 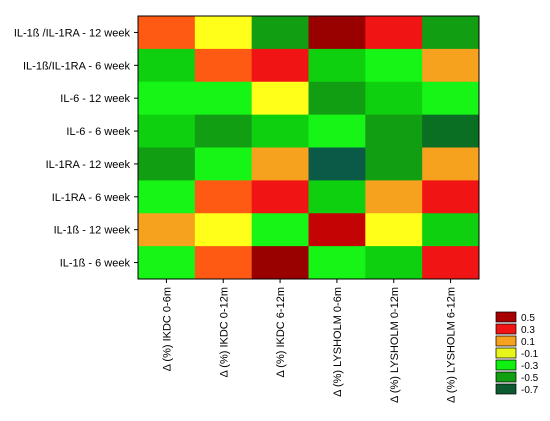 What do you see at coordinates (530, 366) in the screenshot?
I see `legend-label: -0.3` at bounding box center [530, 366].